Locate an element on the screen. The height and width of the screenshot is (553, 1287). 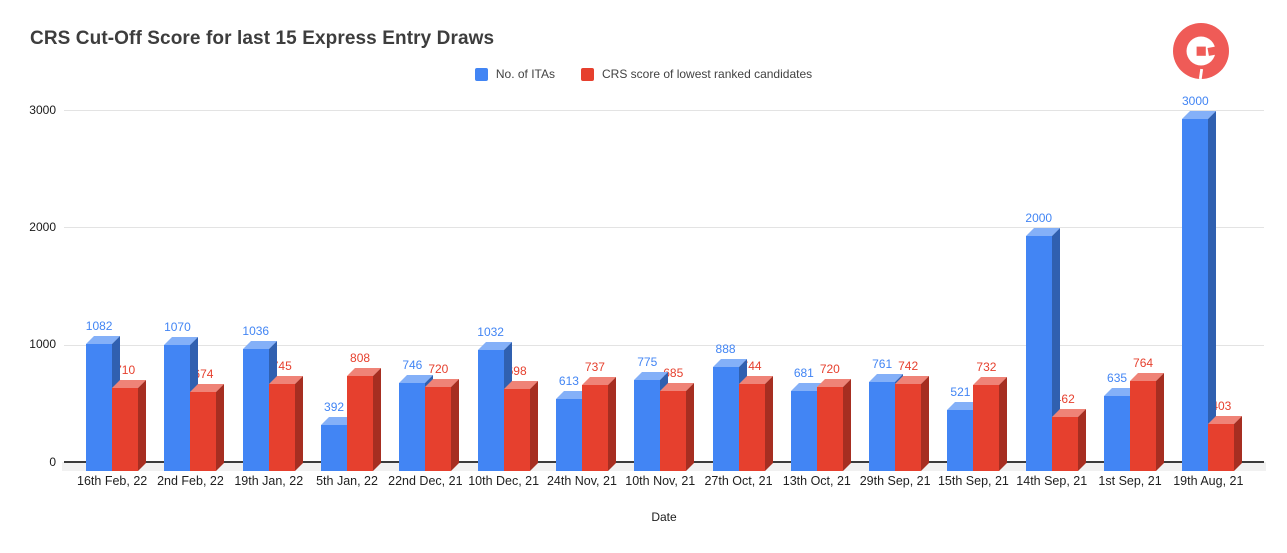
x-category-label: 24th Nov, 21 is located at coordinates (581, 481).